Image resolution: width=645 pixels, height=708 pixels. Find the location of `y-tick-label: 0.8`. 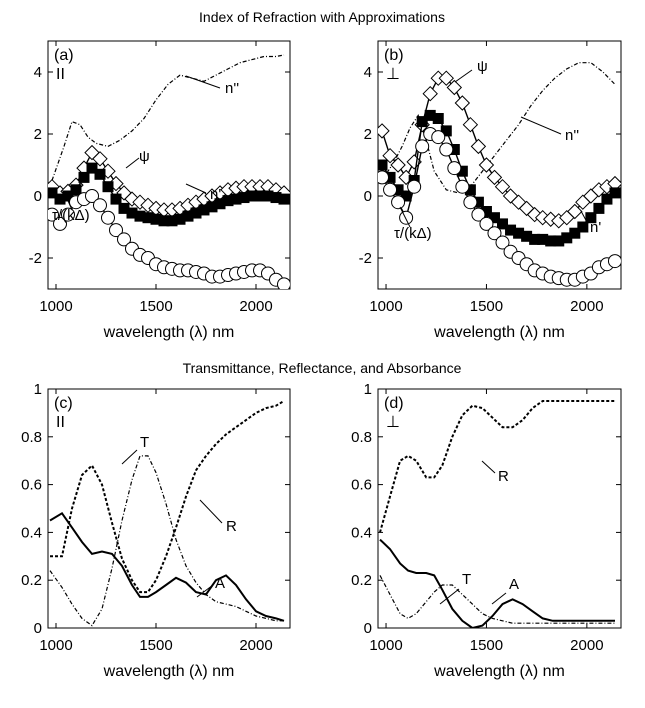

y-tick-label: 0.8 is located at coordinates (31, 437).